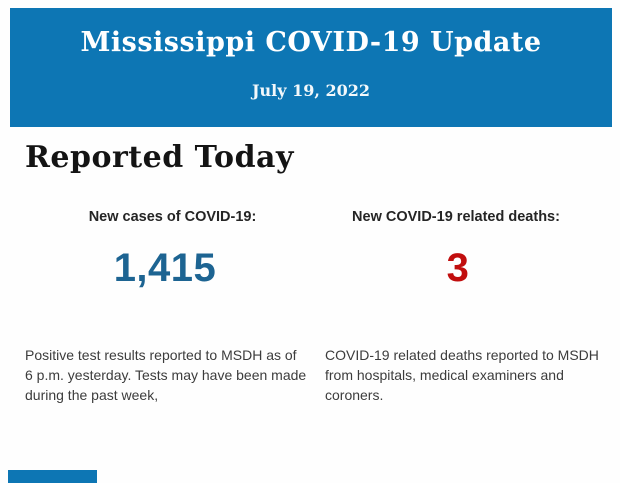 The image size is (620, 483). What do you see at coordinates (159, 157) in the screenshot?
I see `section-heading: Reported Today` at bounding box center [159, 157].